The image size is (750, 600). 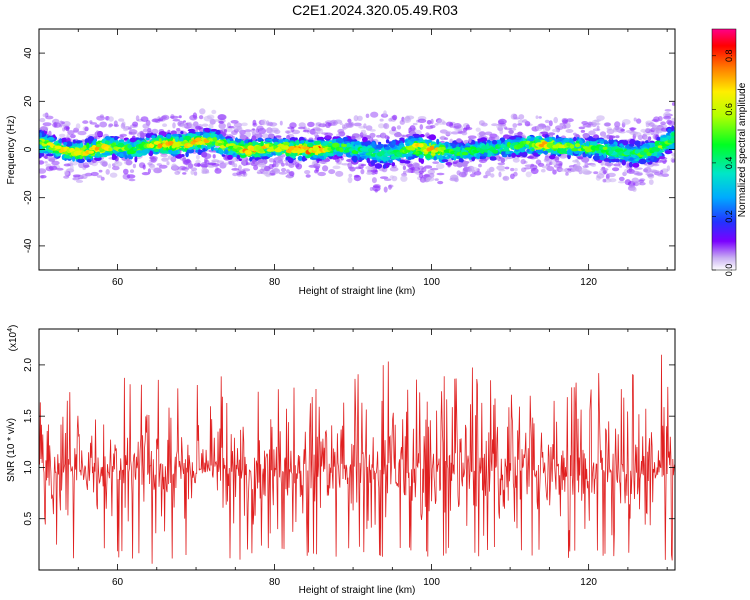 I want to click on chart-title: C2E1.2024.320.05.49.R03, so click(x=375, y=10).